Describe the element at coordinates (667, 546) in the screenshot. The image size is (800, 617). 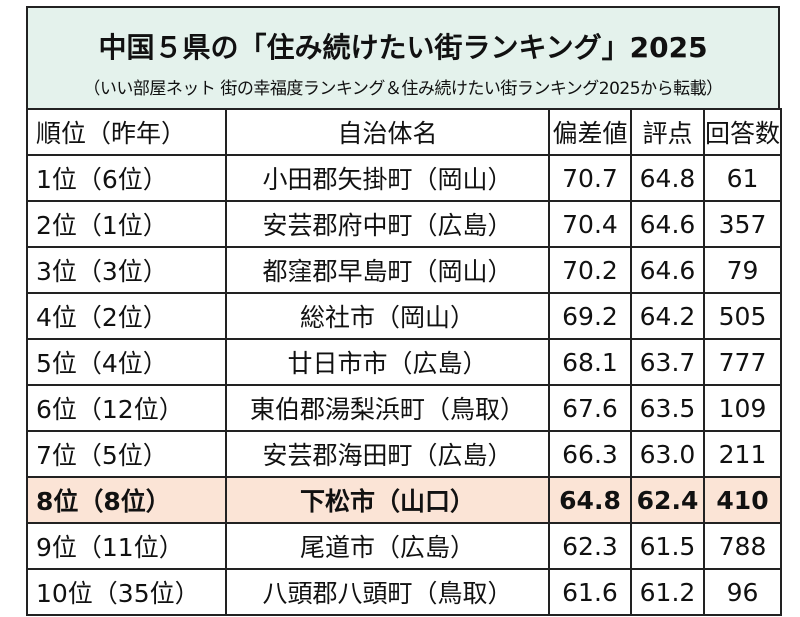
I see `table-cell: 61.5` at that location.